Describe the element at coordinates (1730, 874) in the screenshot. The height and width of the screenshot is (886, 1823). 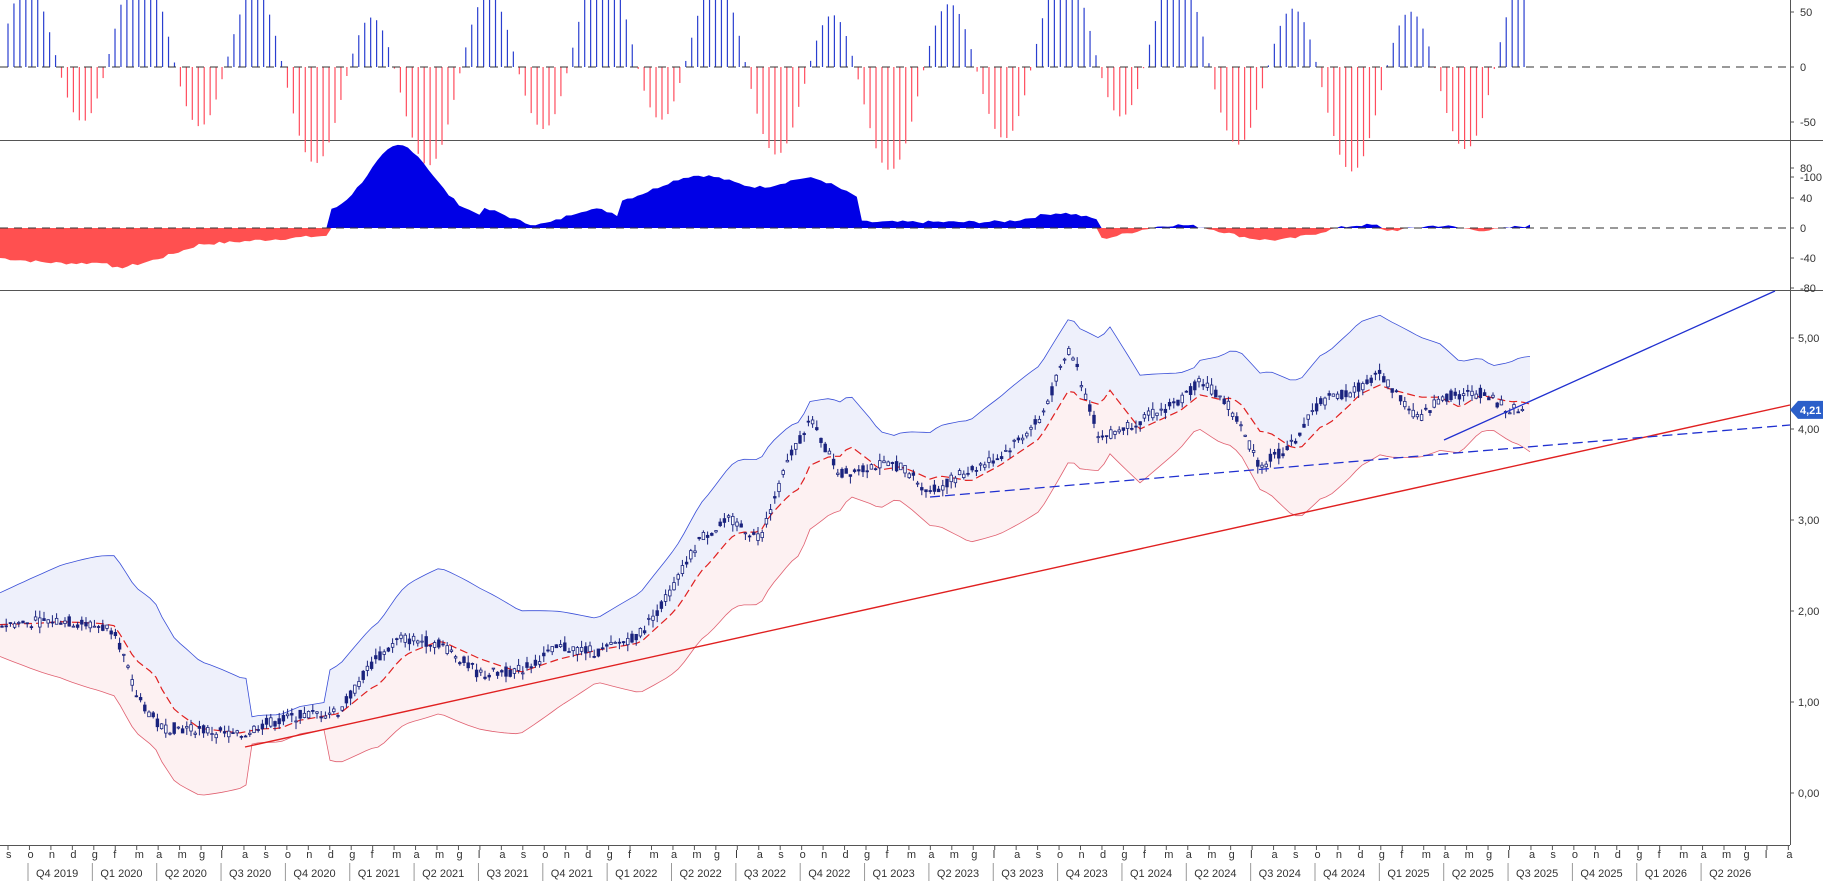
I see `quarter-label: Q2 2026` at that location.